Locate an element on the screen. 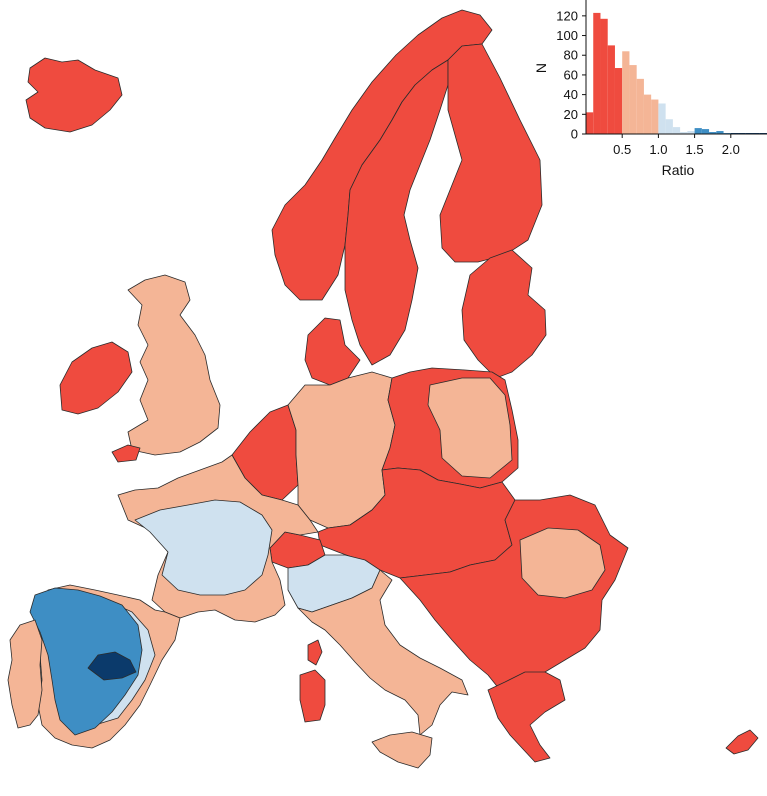 Image resolution: width=767 pixels, height=796 pixels. x-axis-title: Ratio is located at coordinates (678, 170).